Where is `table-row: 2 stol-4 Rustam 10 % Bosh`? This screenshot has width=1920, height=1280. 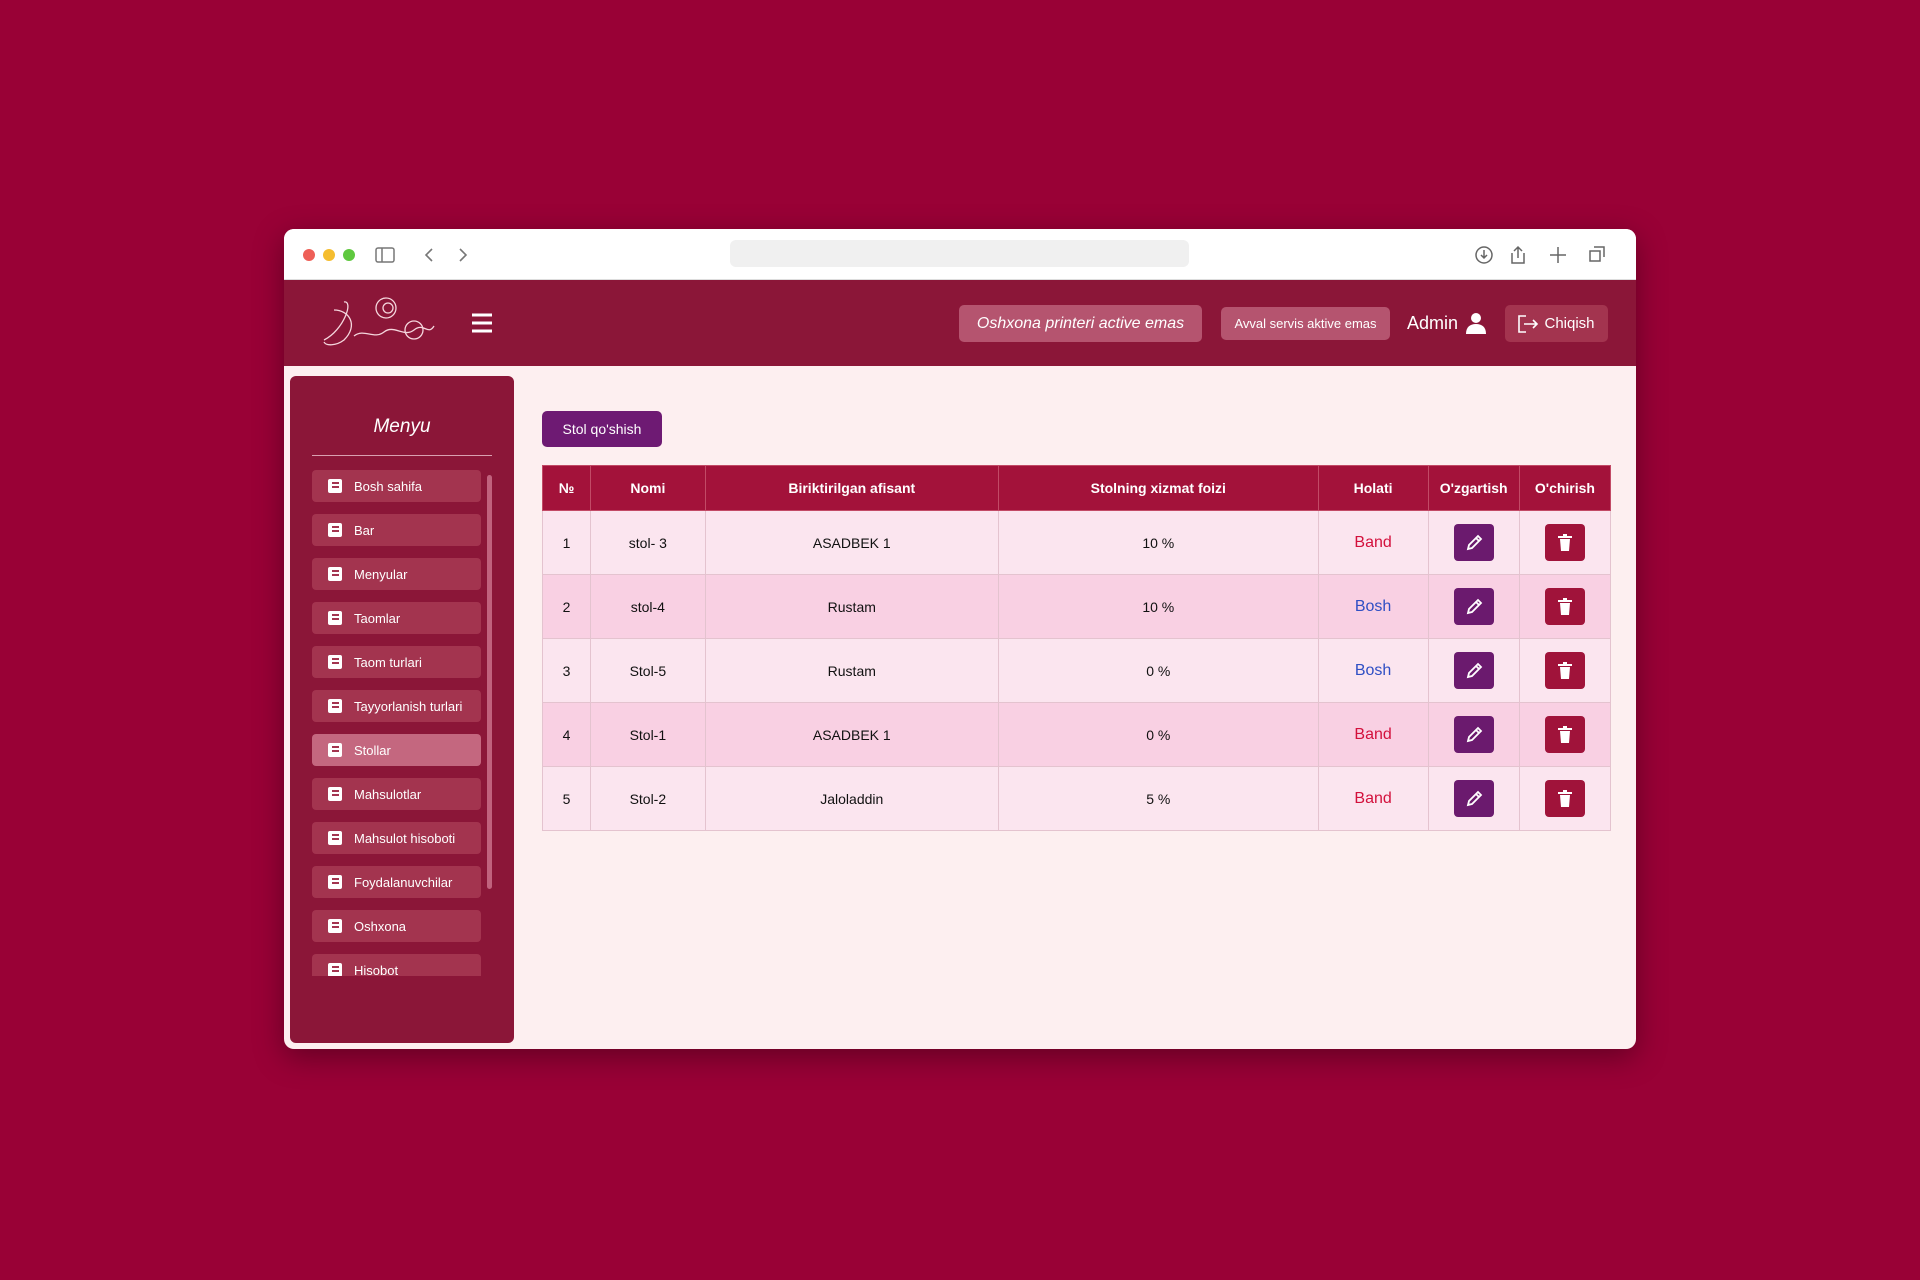 table-row: 2 stol-4 Rustam 10 % Bosh is located at coordinates (1076, 606).